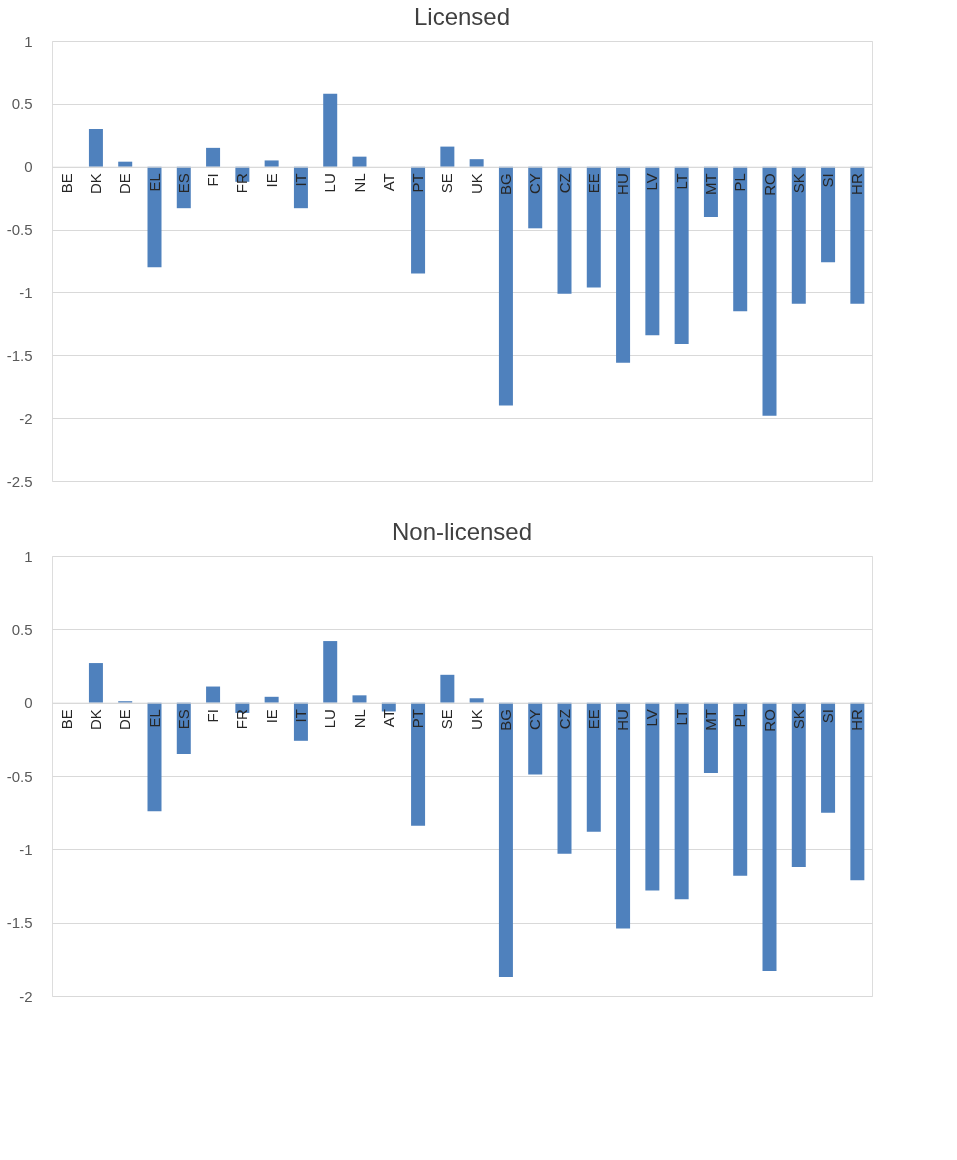 The image size is (957, 1160). I want to click on x-tick-label: CY, so click(535, 720).